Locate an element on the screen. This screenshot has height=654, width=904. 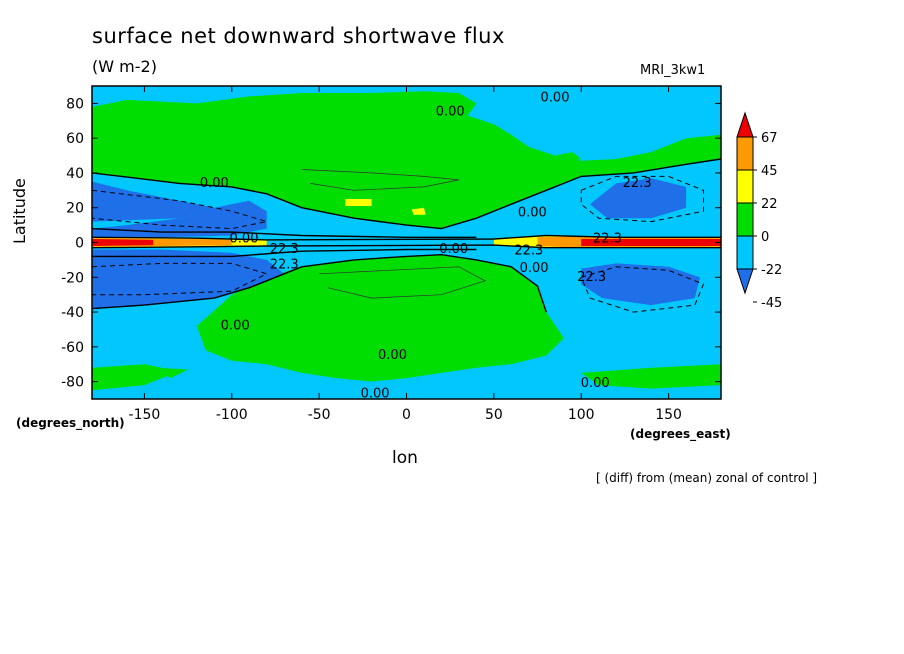
contour-label-11: 0.00 is located at coordinates (244, 239).